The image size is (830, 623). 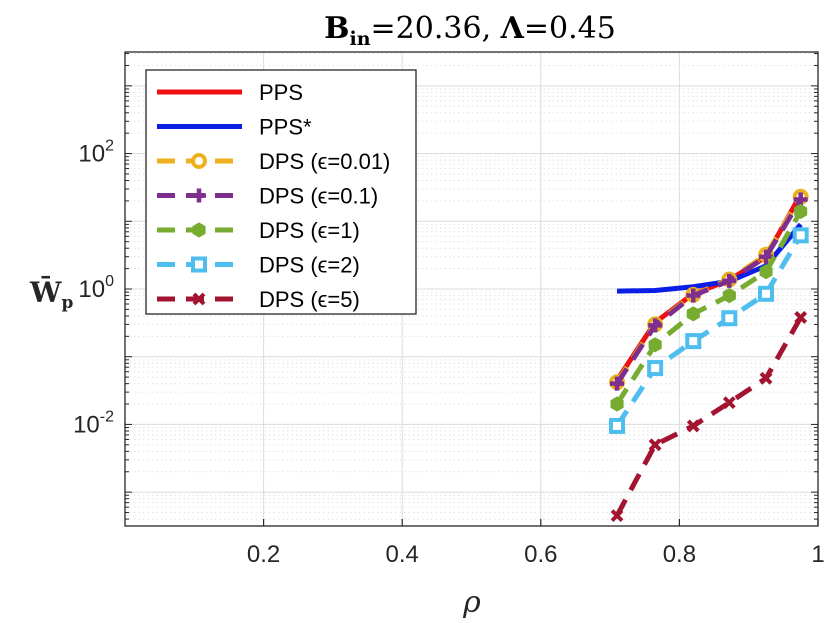 I want to click on series-layer, so click(x=709, y=355).